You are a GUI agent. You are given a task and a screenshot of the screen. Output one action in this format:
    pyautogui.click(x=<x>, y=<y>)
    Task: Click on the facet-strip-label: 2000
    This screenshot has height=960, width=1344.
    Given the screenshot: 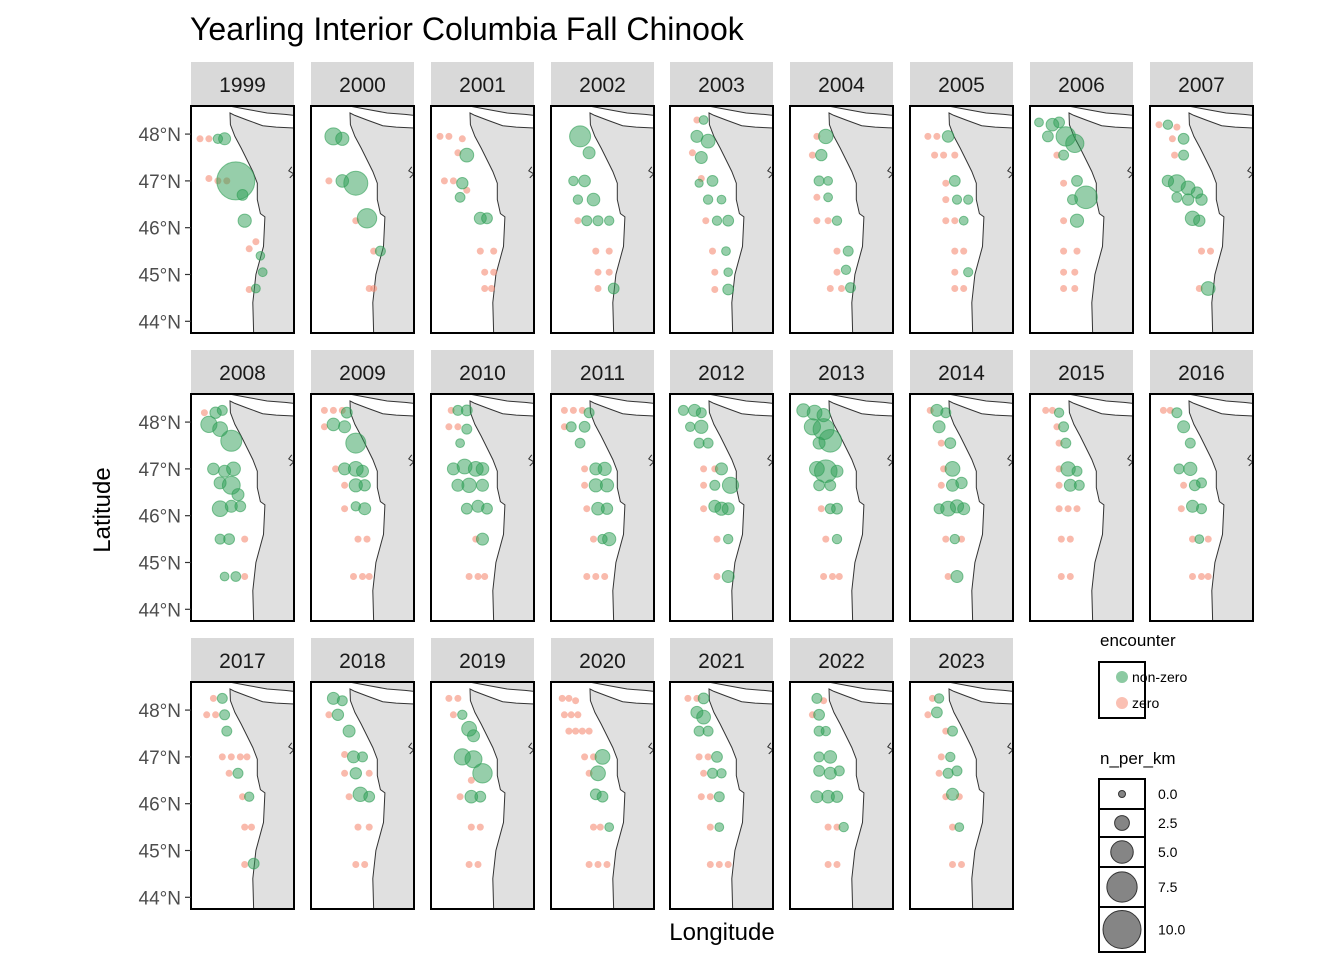 What is the action you would take?
    pyautogui.click(x=362, y=85)
    